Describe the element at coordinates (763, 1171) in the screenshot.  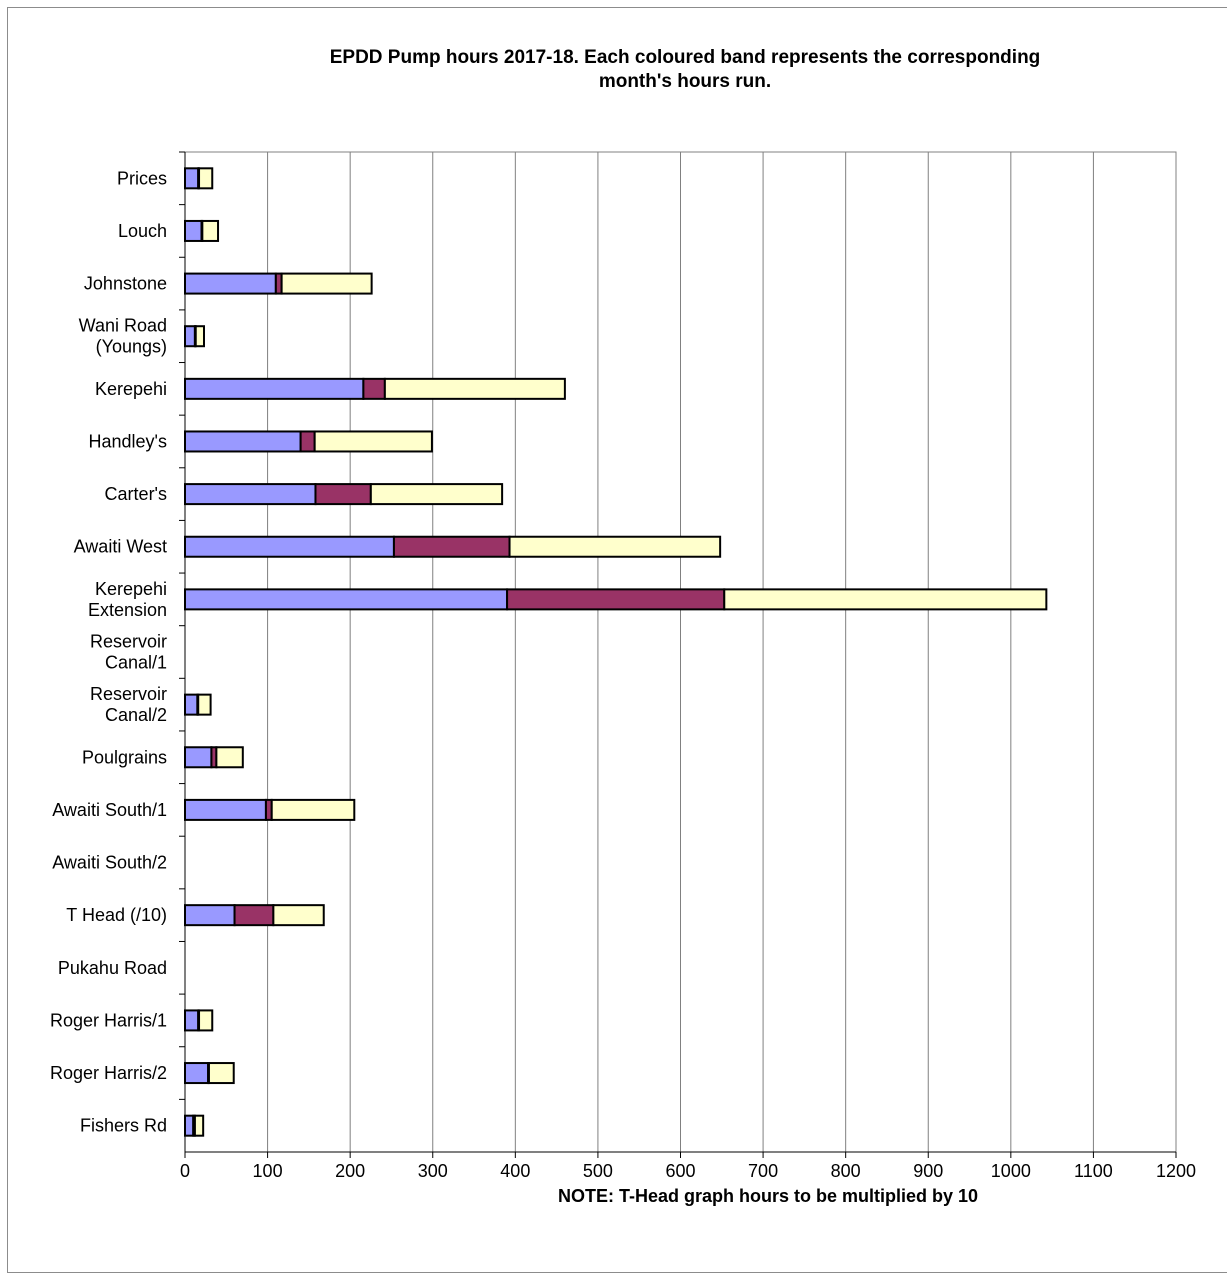
I see `x-tick-label: 700` at that location.